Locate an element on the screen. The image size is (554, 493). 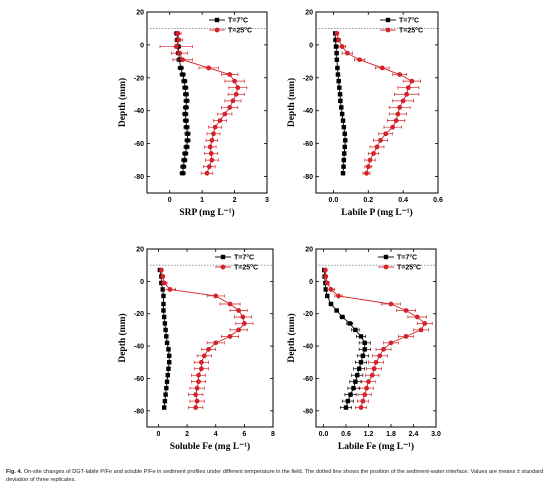
caption-figure-number: Fig. 4. is located at coordinates (14, 472).